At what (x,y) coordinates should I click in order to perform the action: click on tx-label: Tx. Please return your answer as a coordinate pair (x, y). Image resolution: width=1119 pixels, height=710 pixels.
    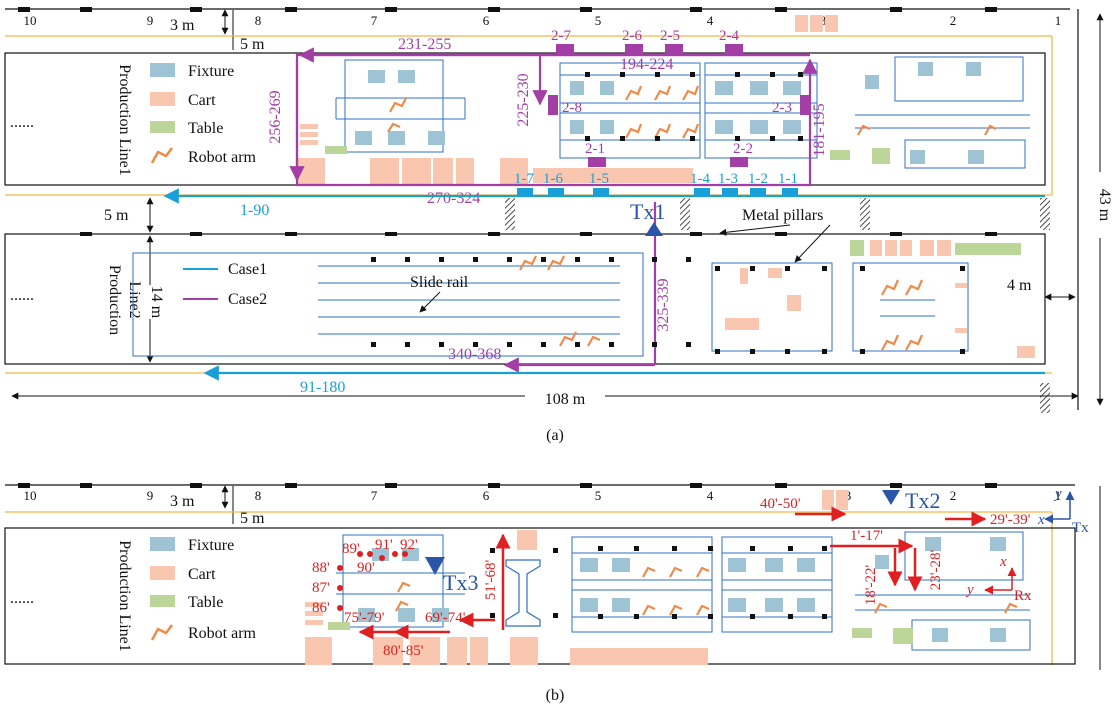
    Looking at the image, I should click on (1080, 528).